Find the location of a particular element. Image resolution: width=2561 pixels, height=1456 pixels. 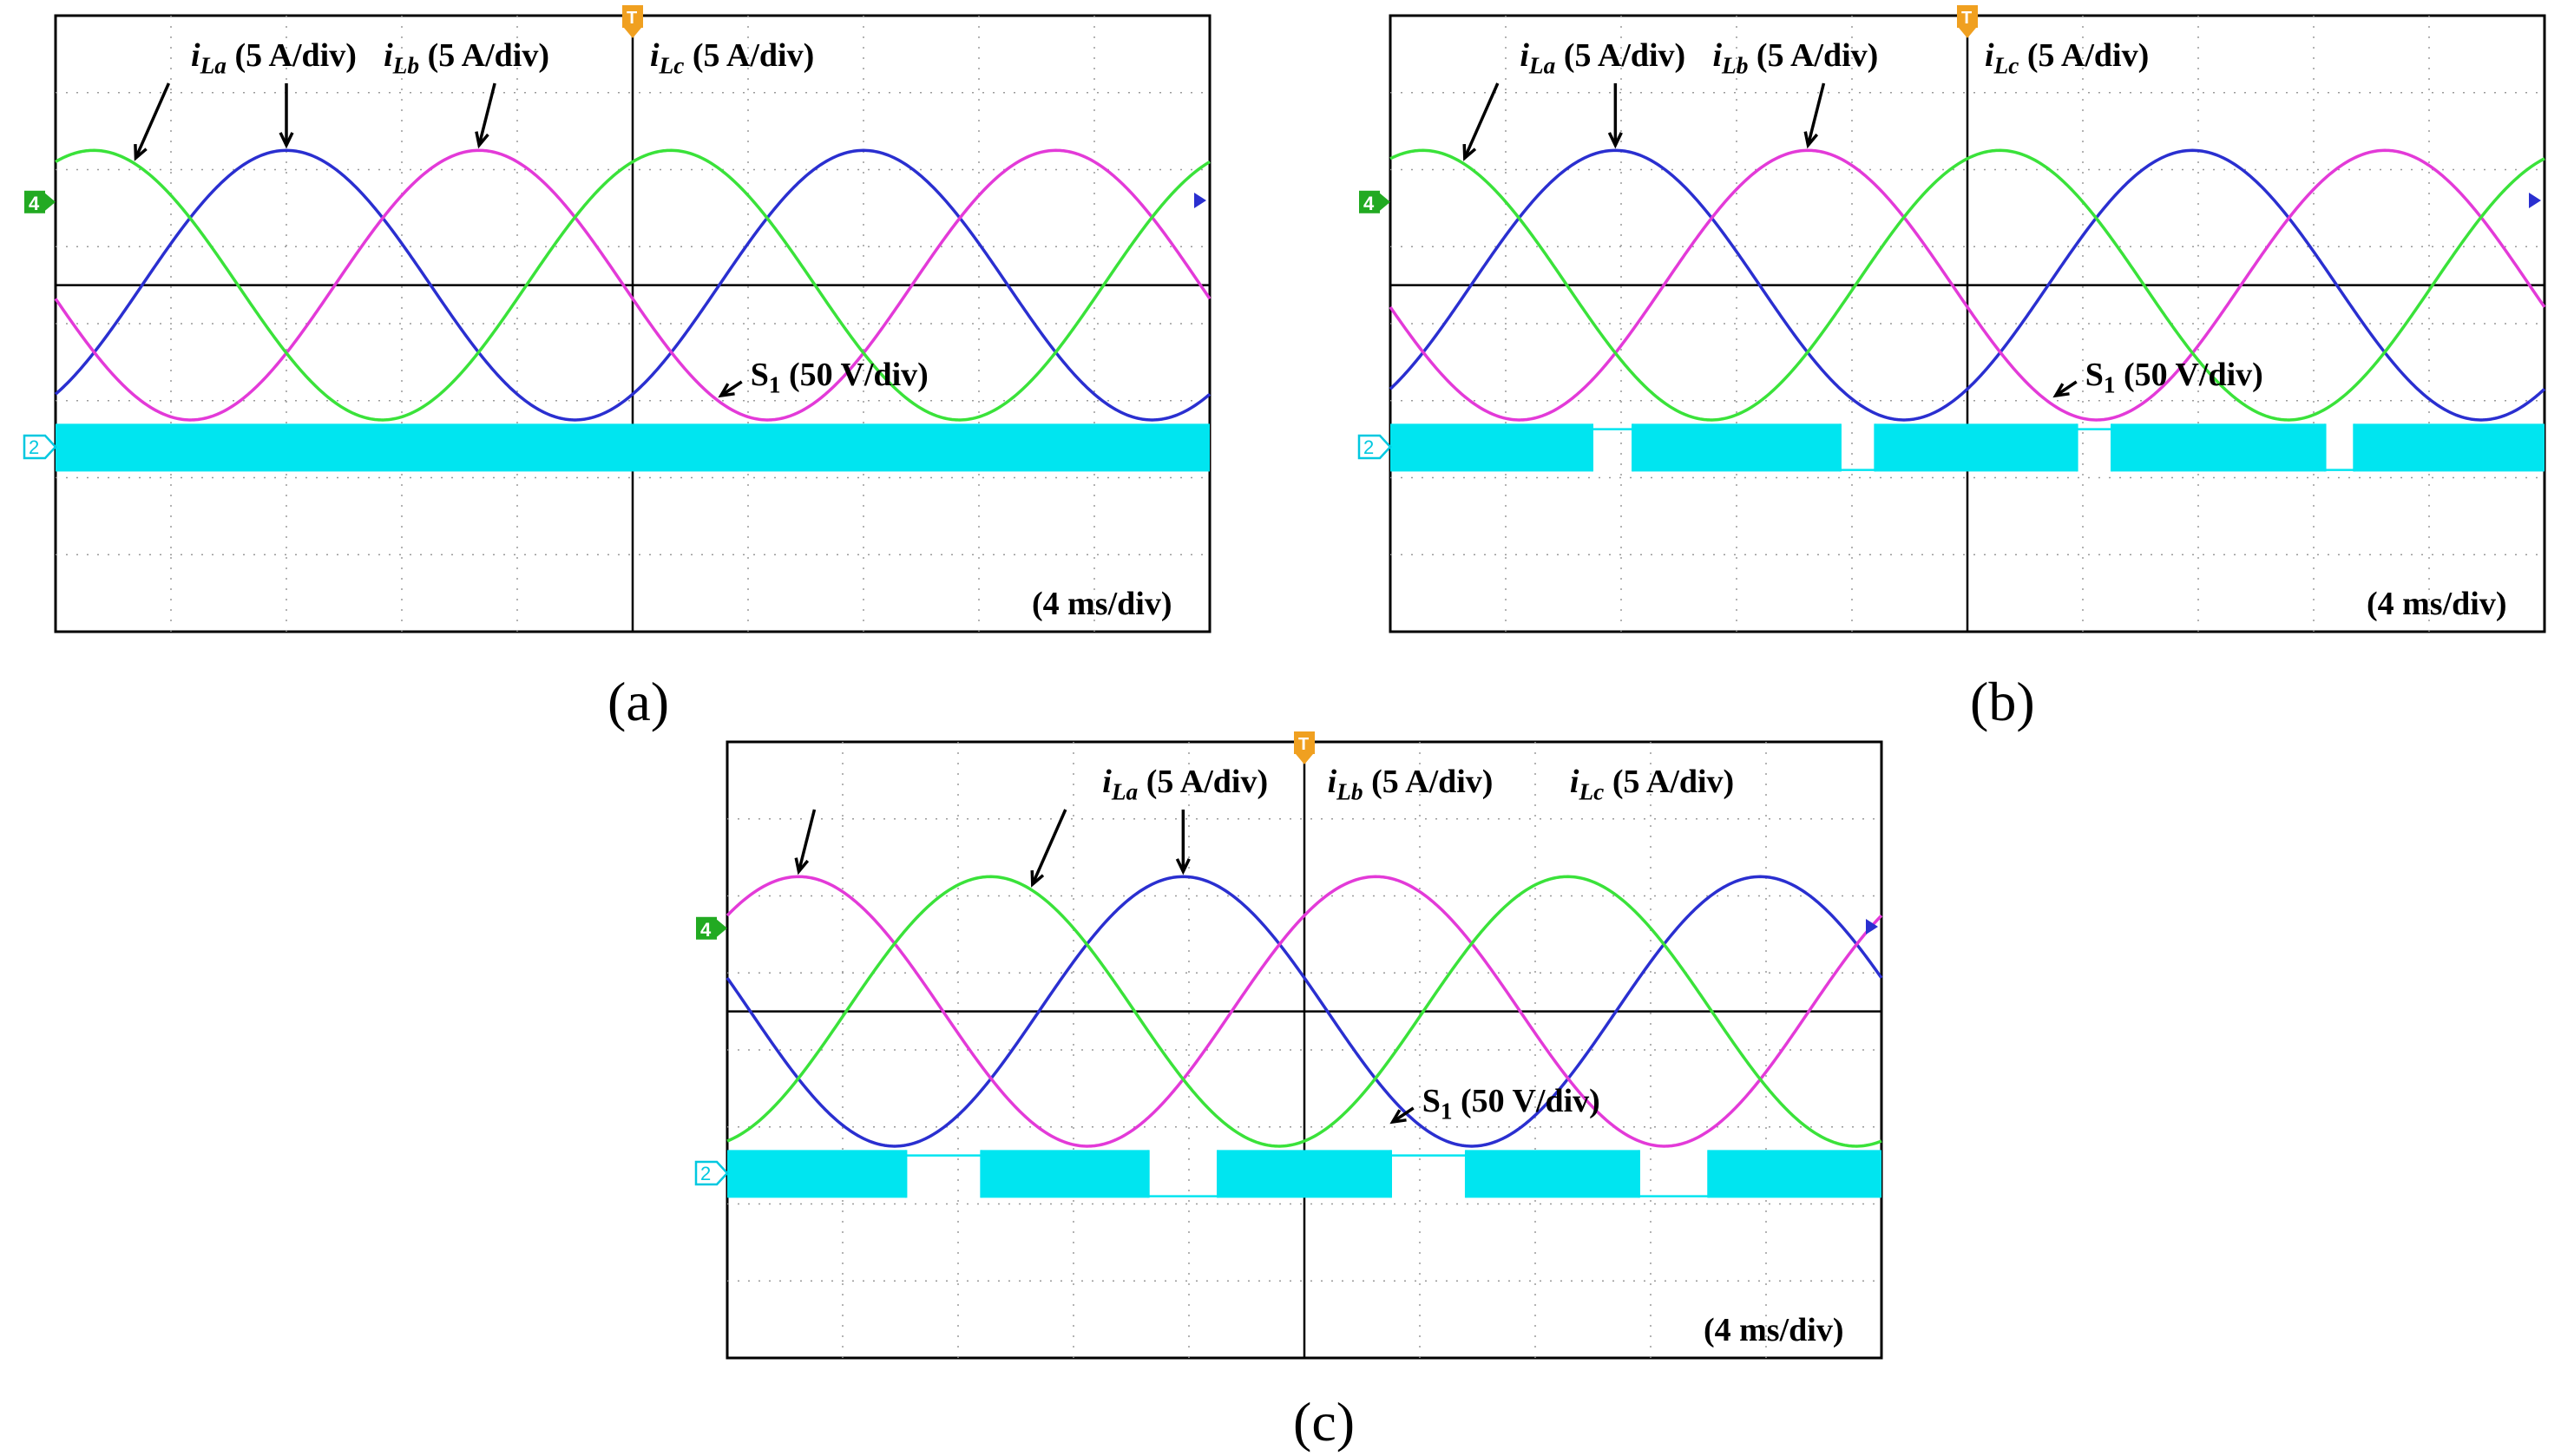

panel-label: (b) is located at coordinates (2002, 701).